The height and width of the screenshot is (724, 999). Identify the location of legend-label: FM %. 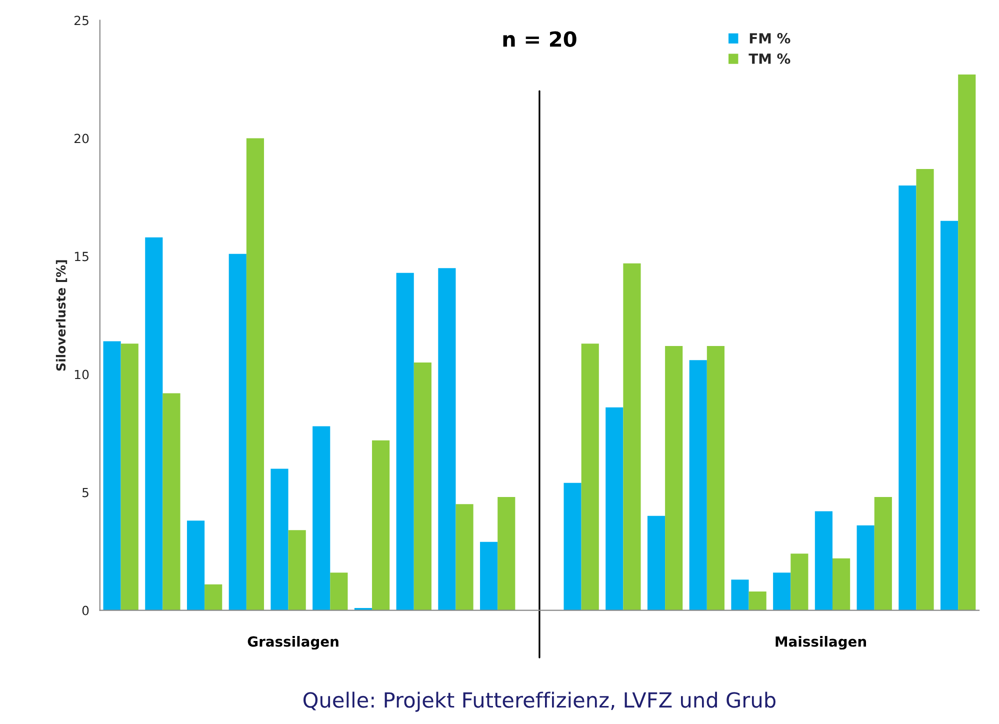
(770, 38).